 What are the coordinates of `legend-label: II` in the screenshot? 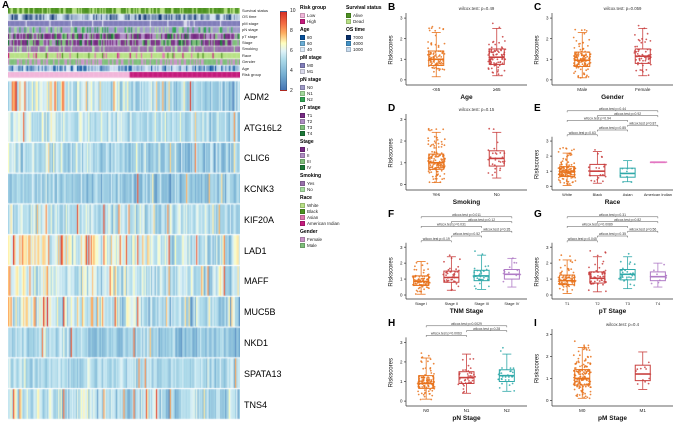 It's located at (308, 155).